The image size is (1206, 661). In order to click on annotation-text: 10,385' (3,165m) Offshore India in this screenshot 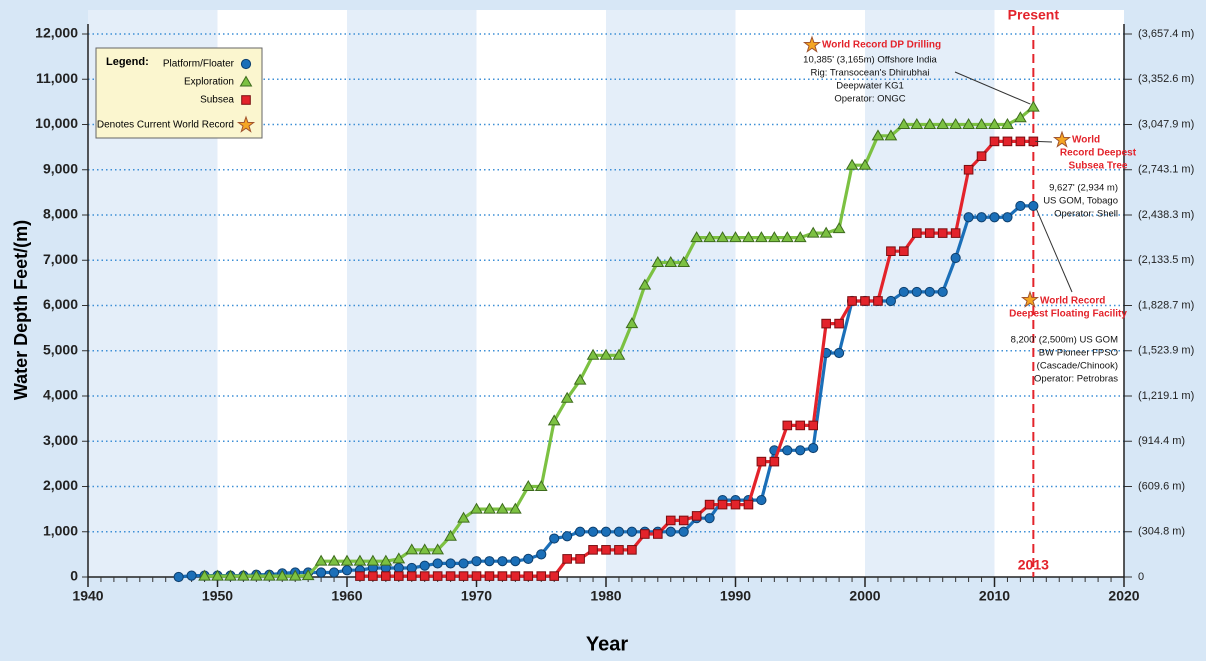, I will do `click(870, 60)`.